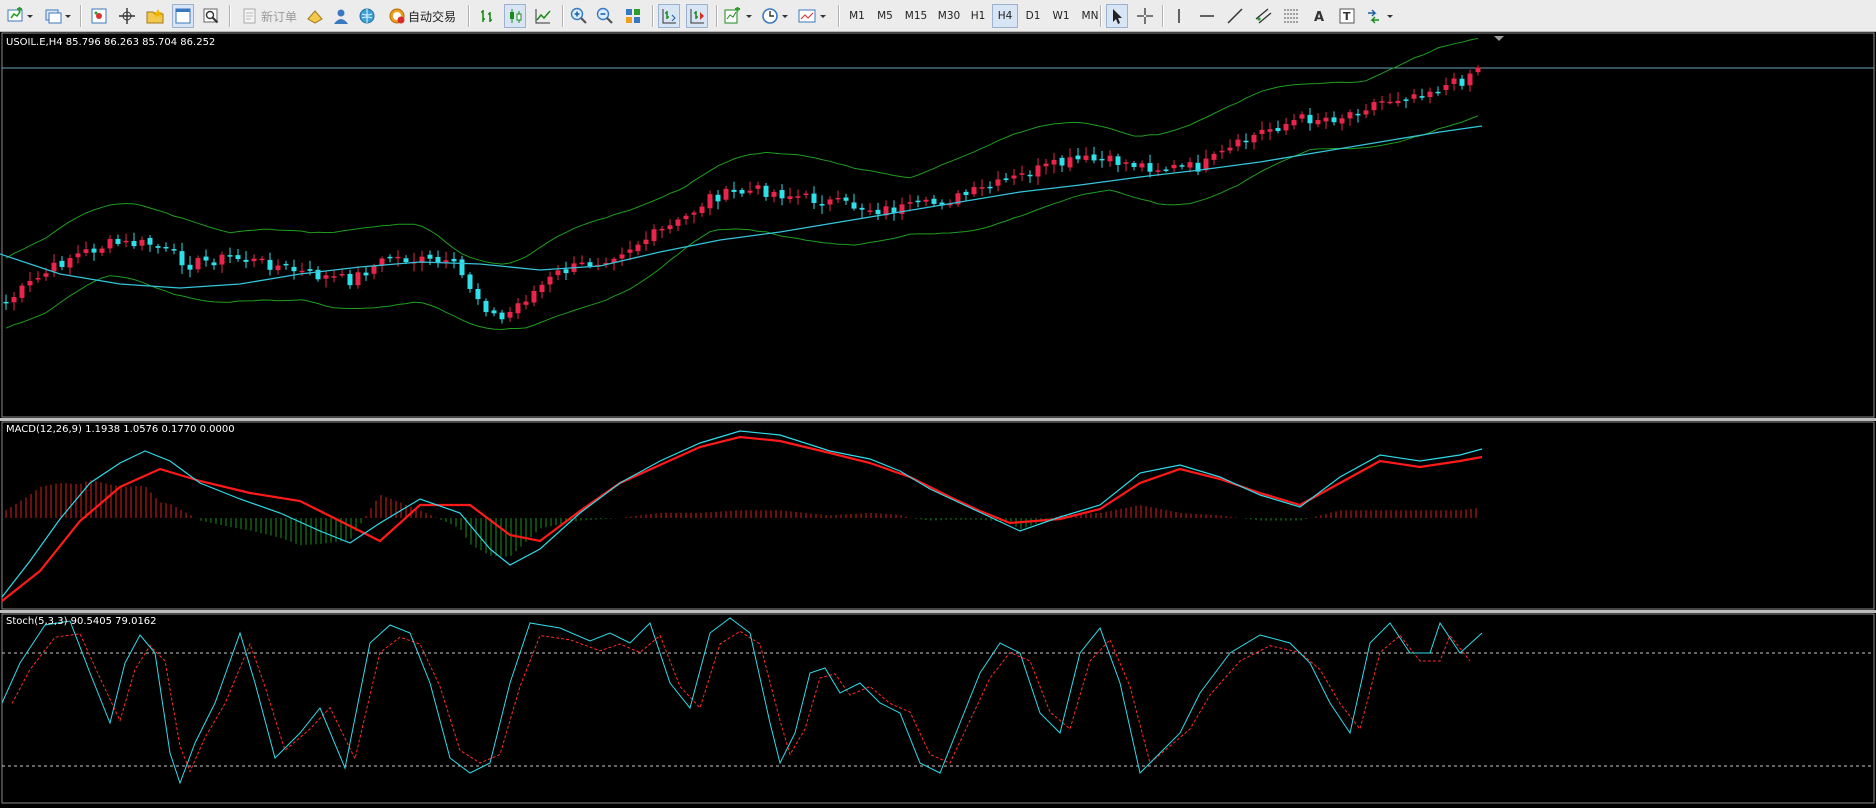 The image size is (1876, 808). I want to click on text-tool-button: A, so click(1319, 16).